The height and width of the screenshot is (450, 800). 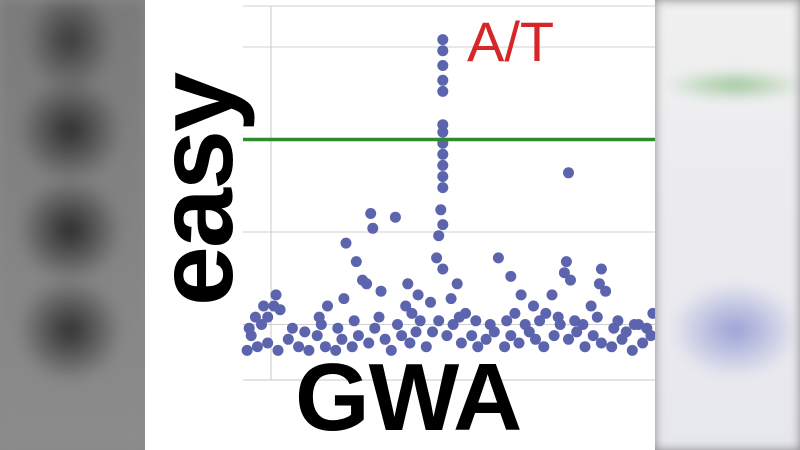 What do you see at coordinates (511, 41) in the screenshot?
I see `peak-annotation: A/T` at bounding box center [511, 41].